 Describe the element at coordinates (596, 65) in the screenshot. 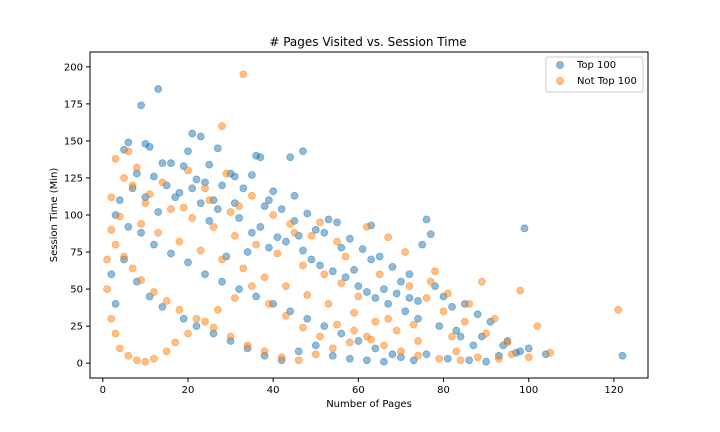

I see `legend-label-top-100: Top 100` at that location.